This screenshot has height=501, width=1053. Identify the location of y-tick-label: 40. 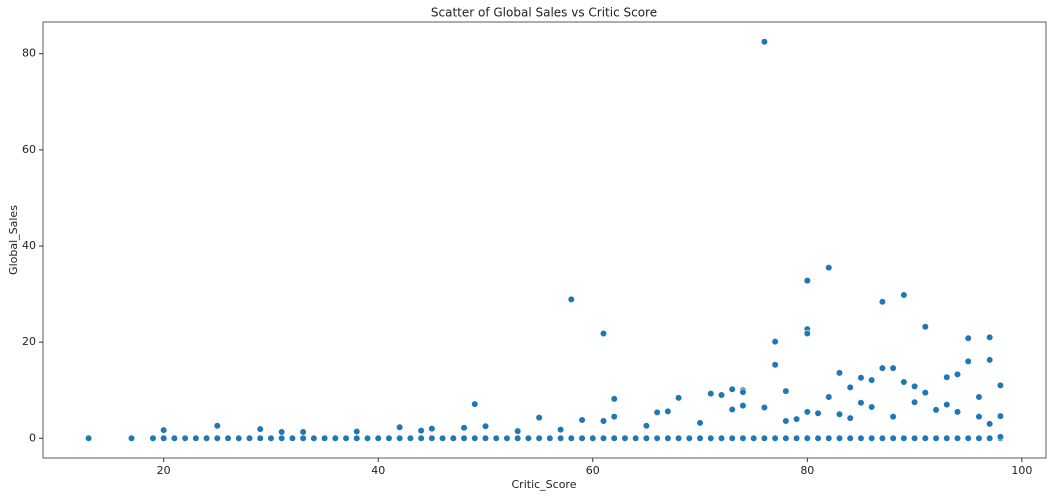
(29, 245).